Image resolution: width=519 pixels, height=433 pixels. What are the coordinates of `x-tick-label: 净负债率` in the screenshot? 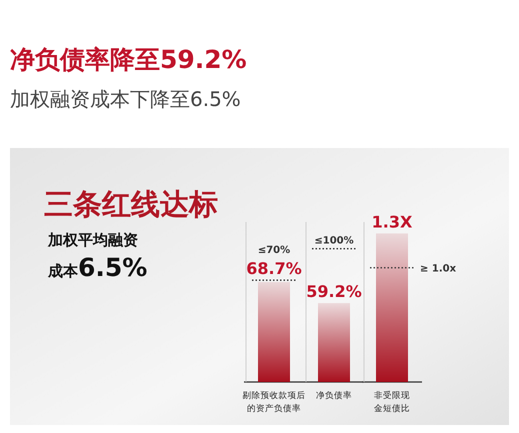 It's located at (334, 395).